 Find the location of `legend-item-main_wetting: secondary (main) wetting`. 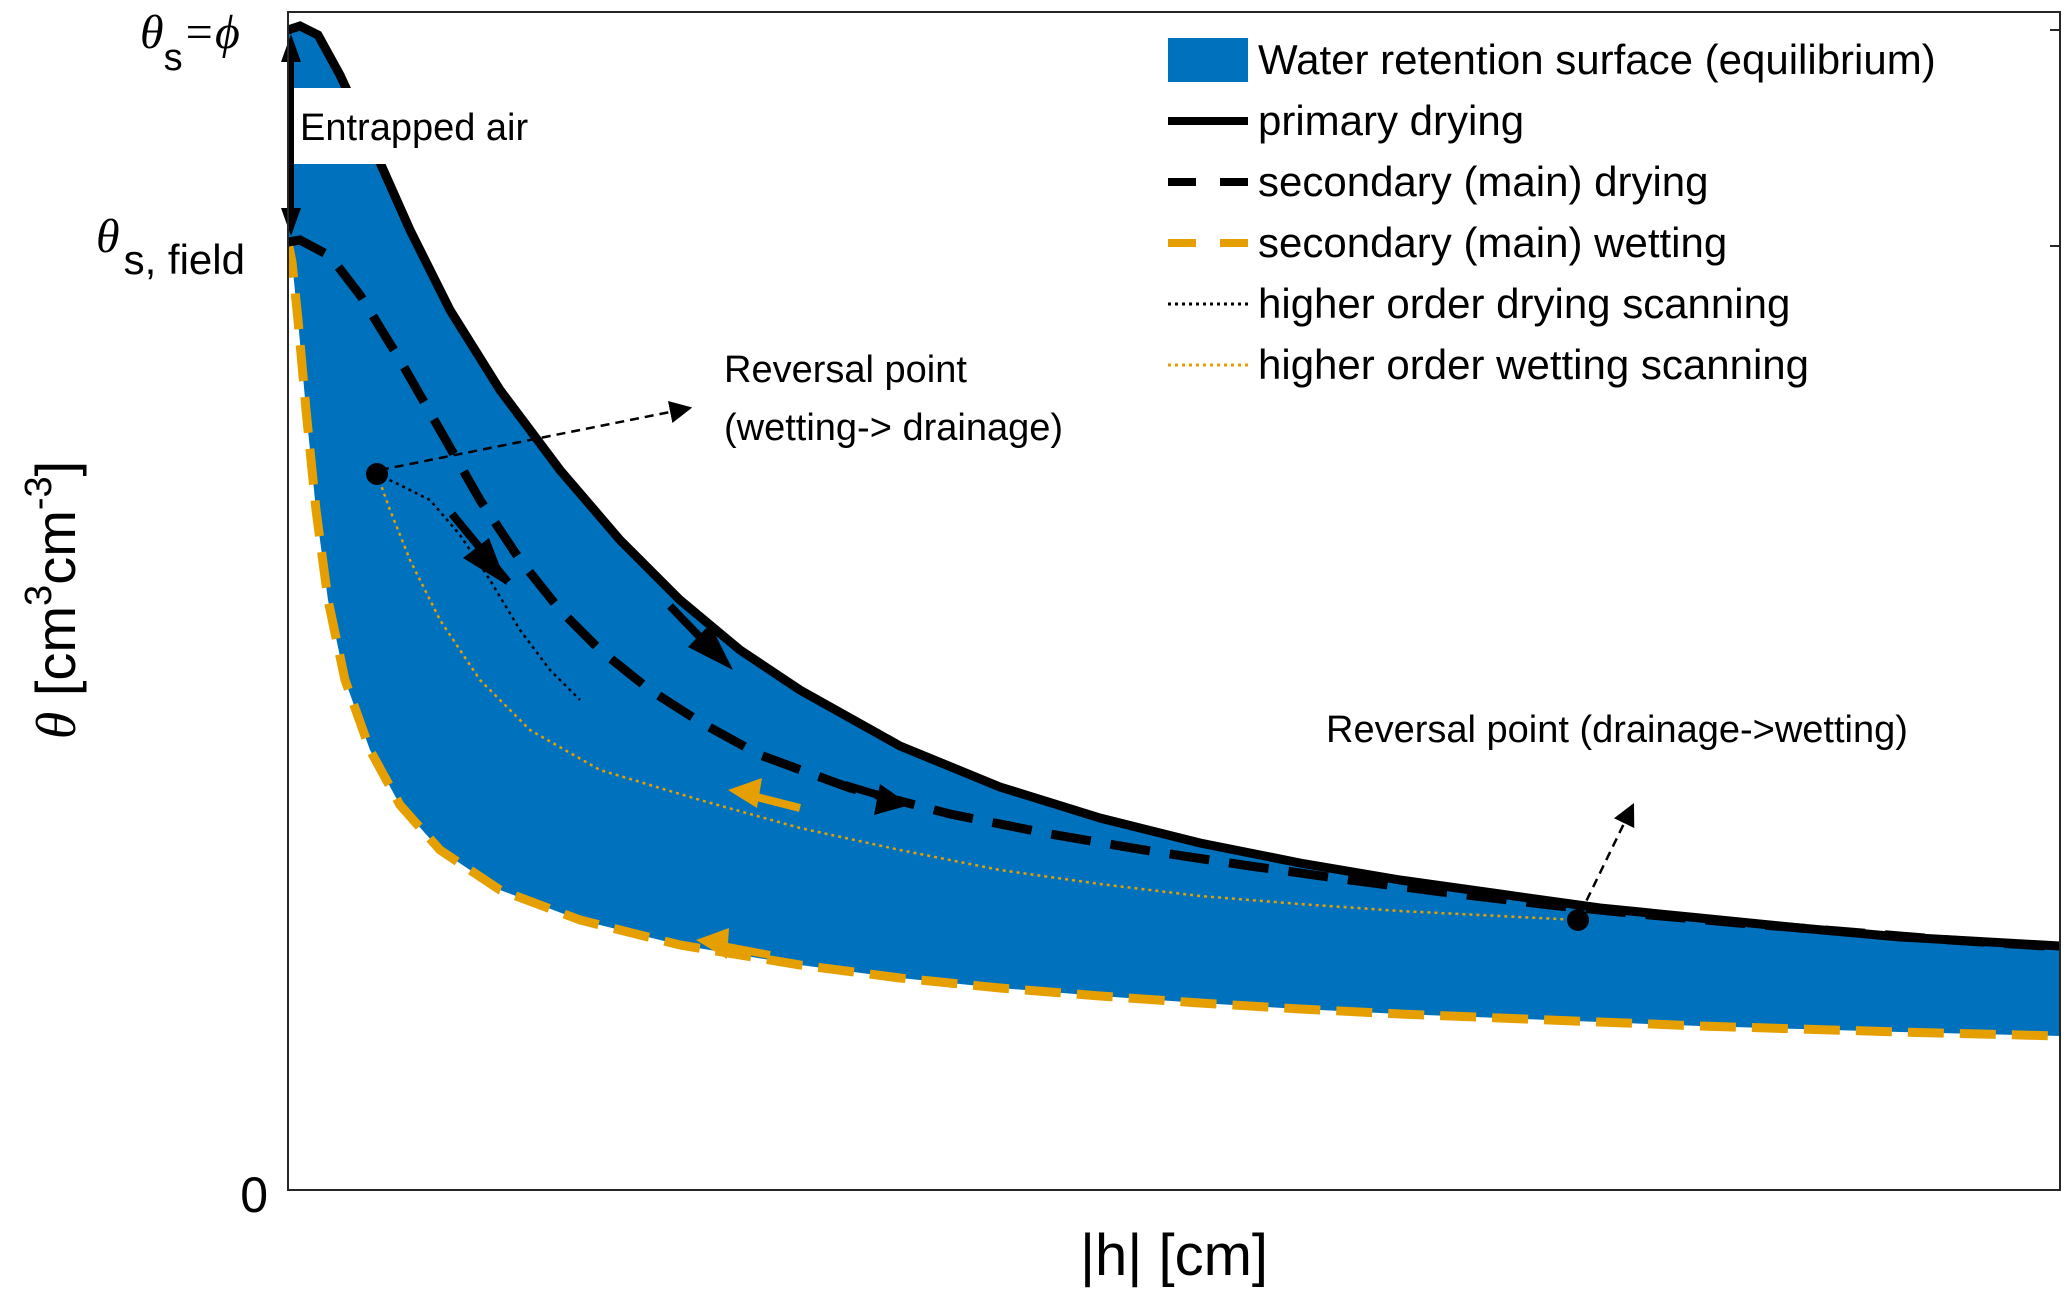

legend-item-main_wetting: secondary (main) wetting is located at coordinates (1447, 242).